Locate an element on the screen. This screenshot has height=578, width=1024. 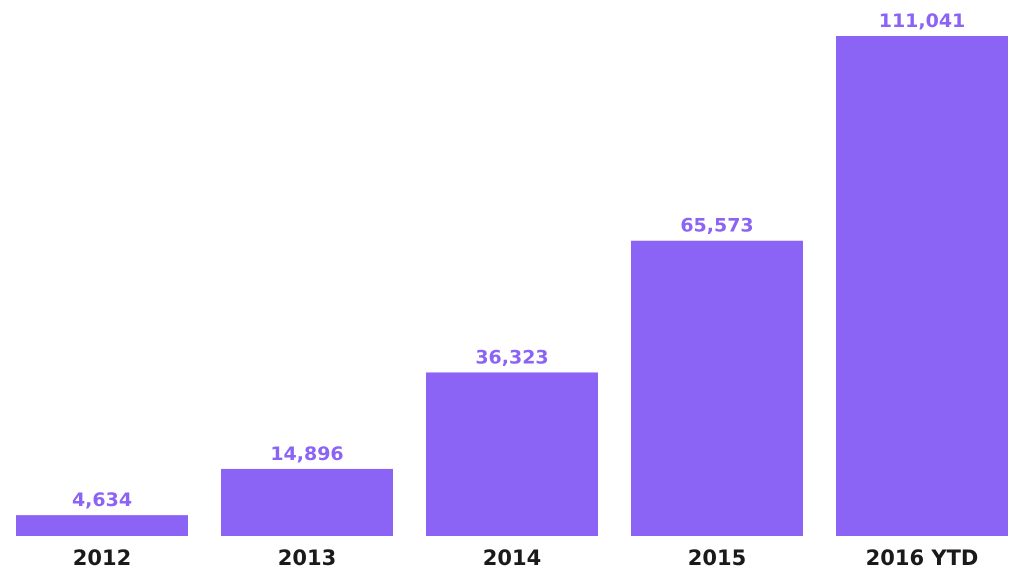
category-label-2012: 2012 is located at coordinates (102, 558).